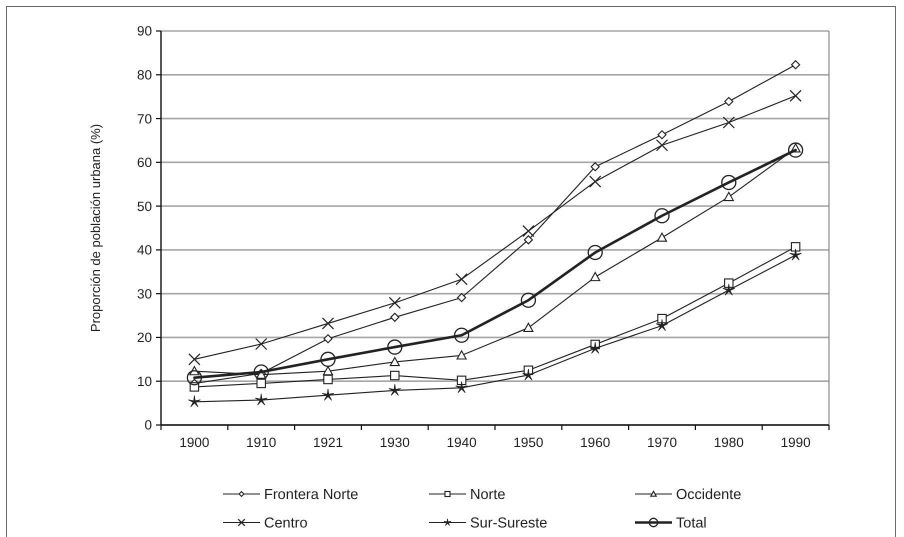 The width and height of the screenshot is (904, 537). I want to click on legend-label: Sur-Sureste, so click(509, 524).